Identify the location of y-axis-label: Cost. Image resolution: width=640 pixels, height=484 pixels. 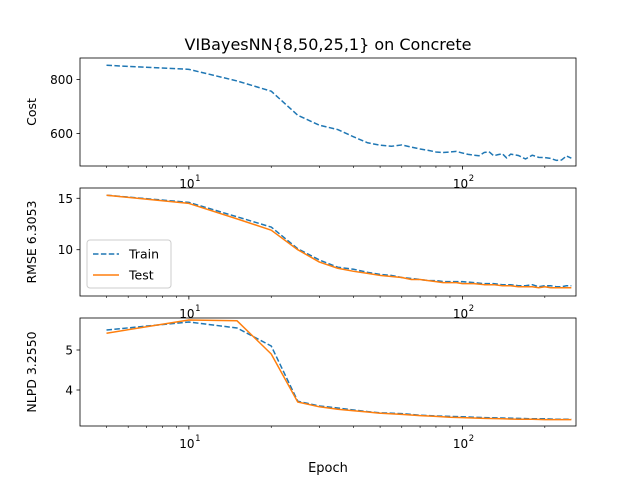
(31, 112).